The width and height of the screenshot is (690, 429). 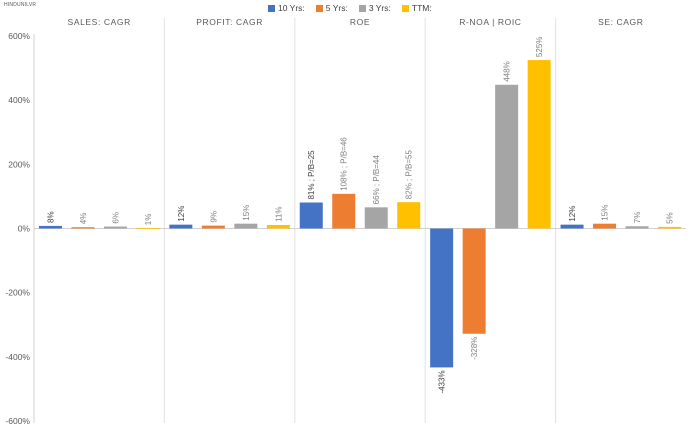 What do you see at coordinates (115, 218) in the screenshot?
I see `data-label: 6%` at bounding box center [115, 218].